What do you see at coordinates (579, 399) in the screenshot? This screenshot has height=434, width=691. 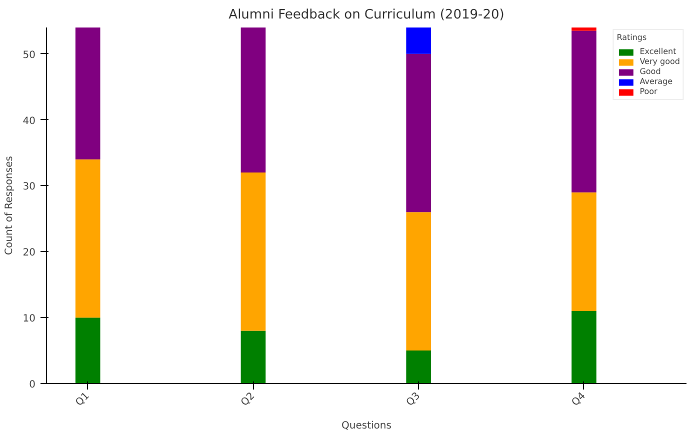 I see `x-tick-label: Q4` at bounding box center [579, 399].